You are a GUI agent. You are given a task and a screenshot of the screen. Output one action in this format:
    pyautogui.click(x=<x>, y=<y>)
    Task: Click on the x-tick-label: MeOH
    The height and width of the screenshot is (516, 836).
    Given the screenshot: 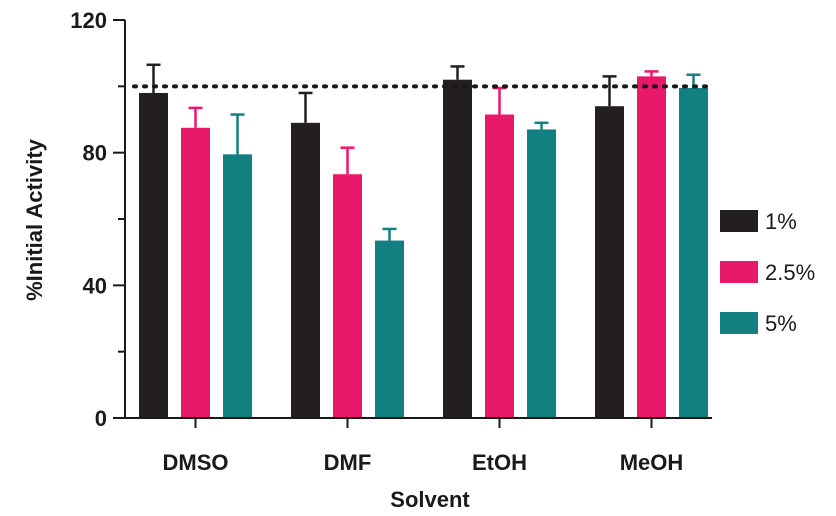 What is the action you would take?
    pyautogui.click(x=652, y=462)
    